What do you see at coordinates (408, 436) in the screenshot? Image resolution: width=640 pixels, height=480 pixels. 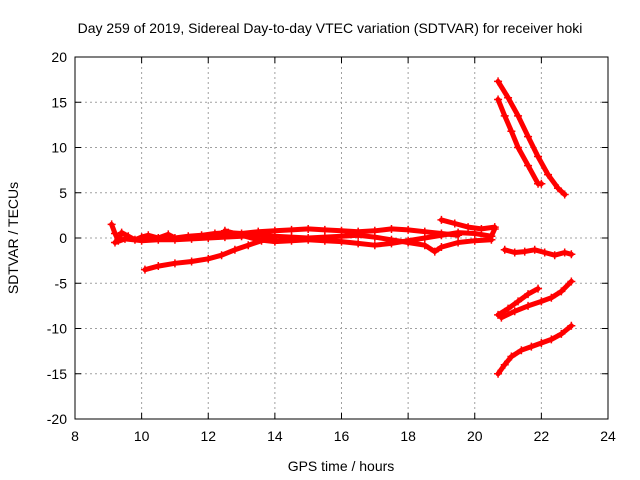 I see `x-tick-label: 18` at bounding box center [408, 436].